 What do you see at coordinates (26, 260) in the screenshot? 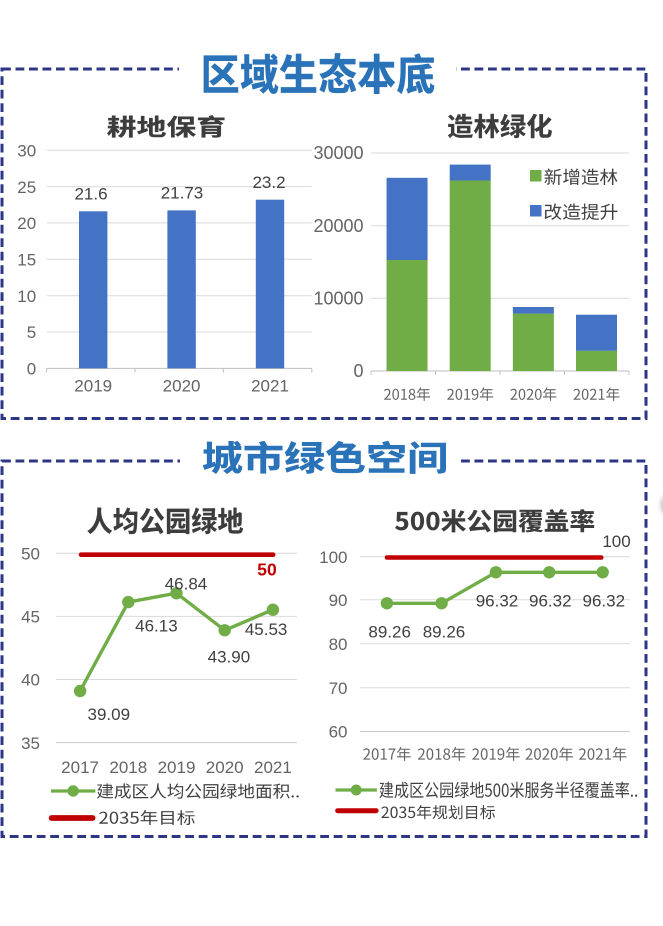
I see `svg-text: 15` at bounding box center [26, 260].